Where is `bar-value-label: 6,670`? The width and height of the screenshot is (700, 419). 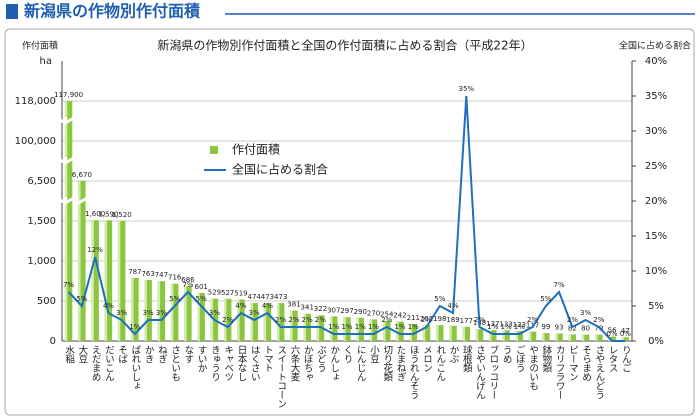 bar-value-label: 6,670 is located at coordinates (82, 175).